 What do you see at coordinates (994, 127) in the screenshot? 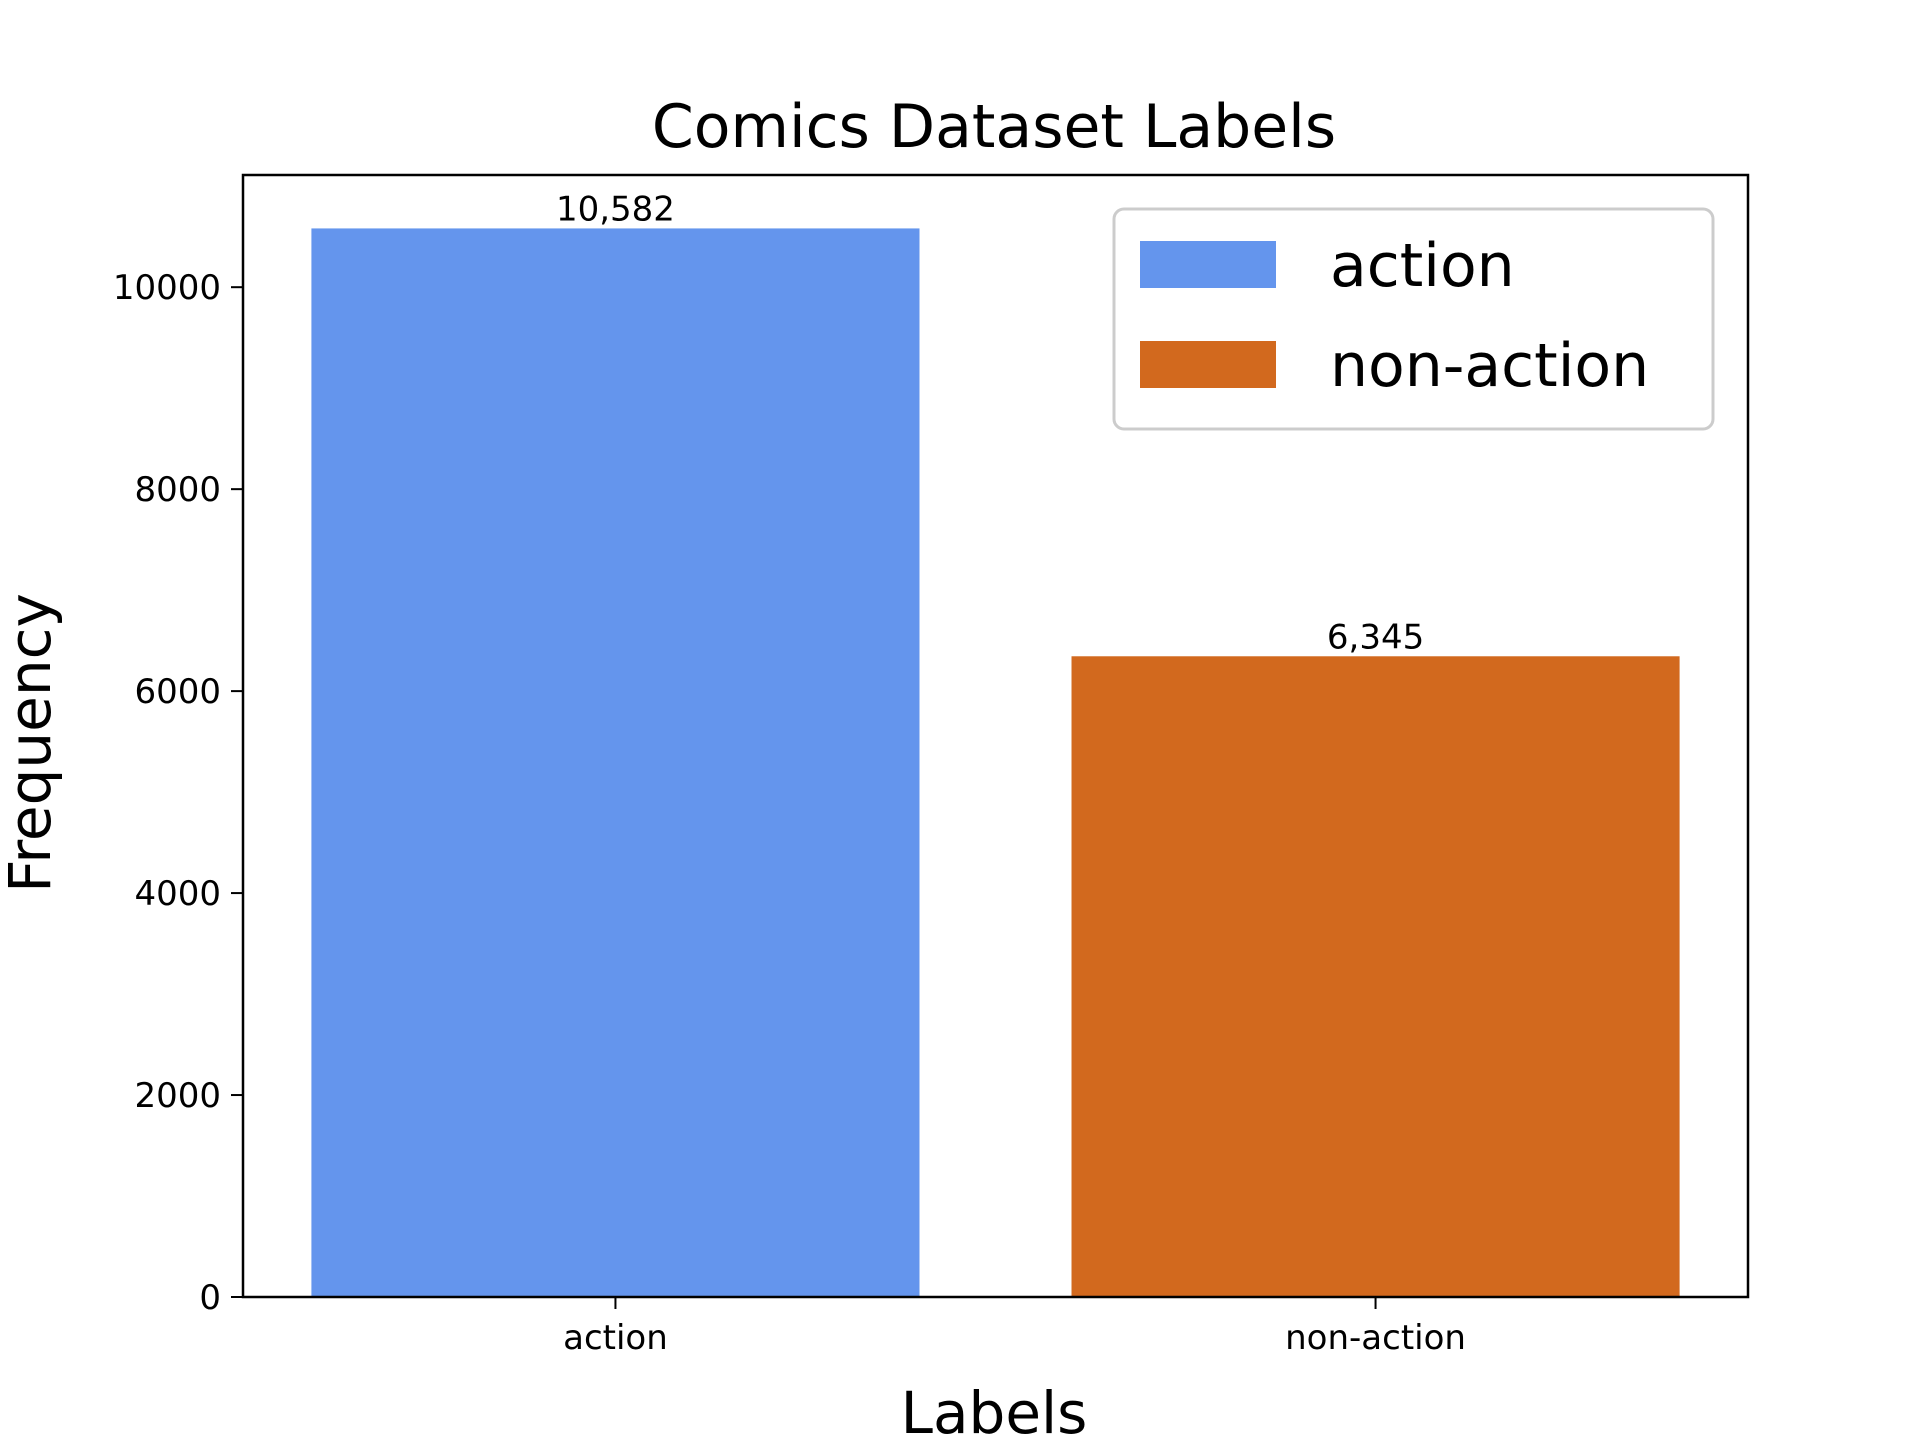
I see `chart-title: Comics Dataset Labels` at bounding box center [994, 127].